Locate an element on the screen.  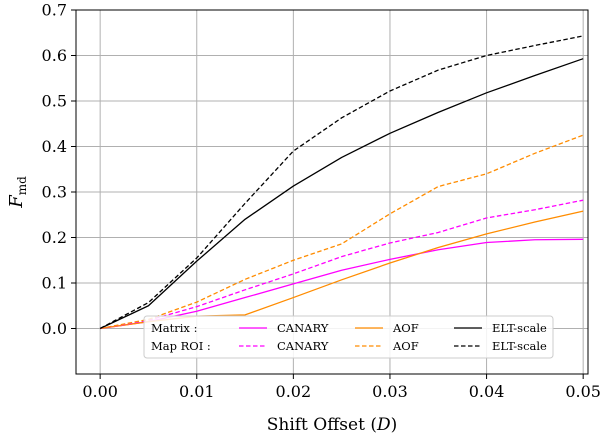
legend-row-label: Matrix : is located at coordinates (174, 328).